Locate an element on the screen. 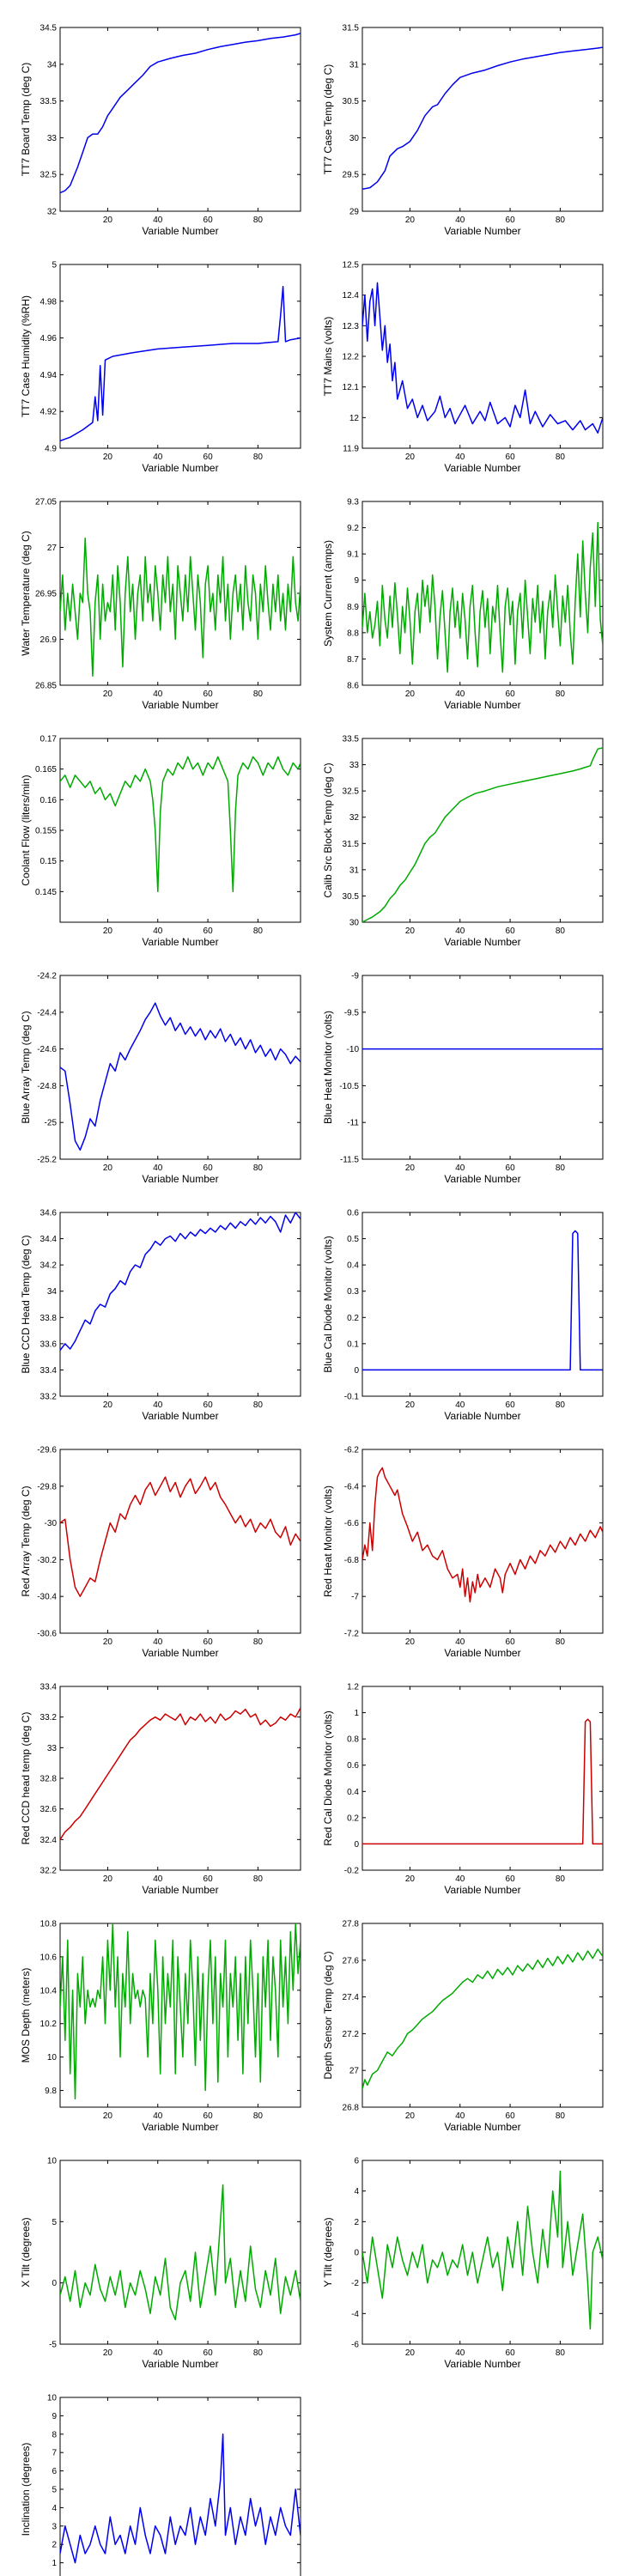 The image size is (644, 2576). y-axis-label: Blue Heat Monitor (volts) is located at coordinates (328, 1067).